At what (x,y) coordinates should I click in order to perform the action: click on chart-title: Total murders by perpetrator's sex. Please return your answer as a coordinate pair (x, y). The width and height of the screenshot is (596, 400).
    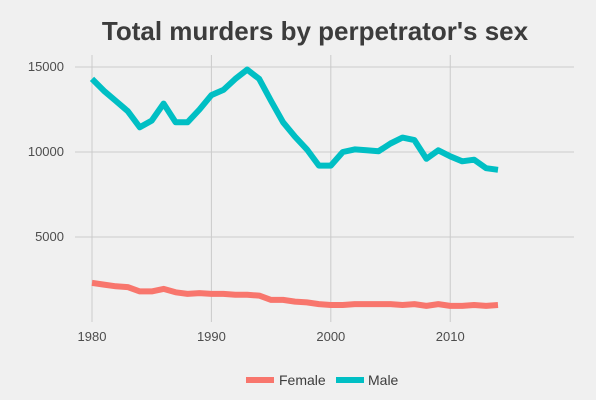
    Looking at the image, I should click on (315, 31).